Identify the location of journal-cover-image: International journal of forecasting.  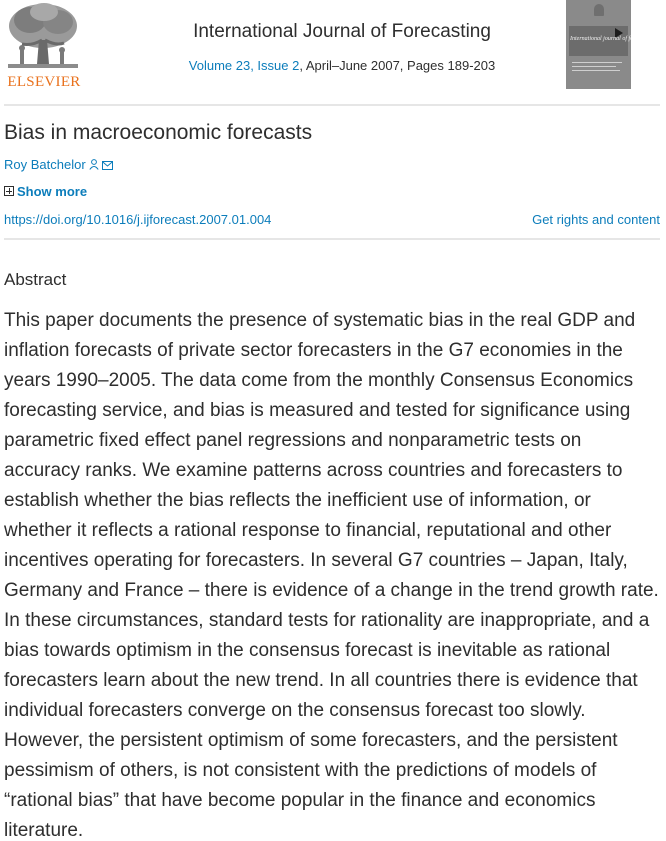
(598, 44).